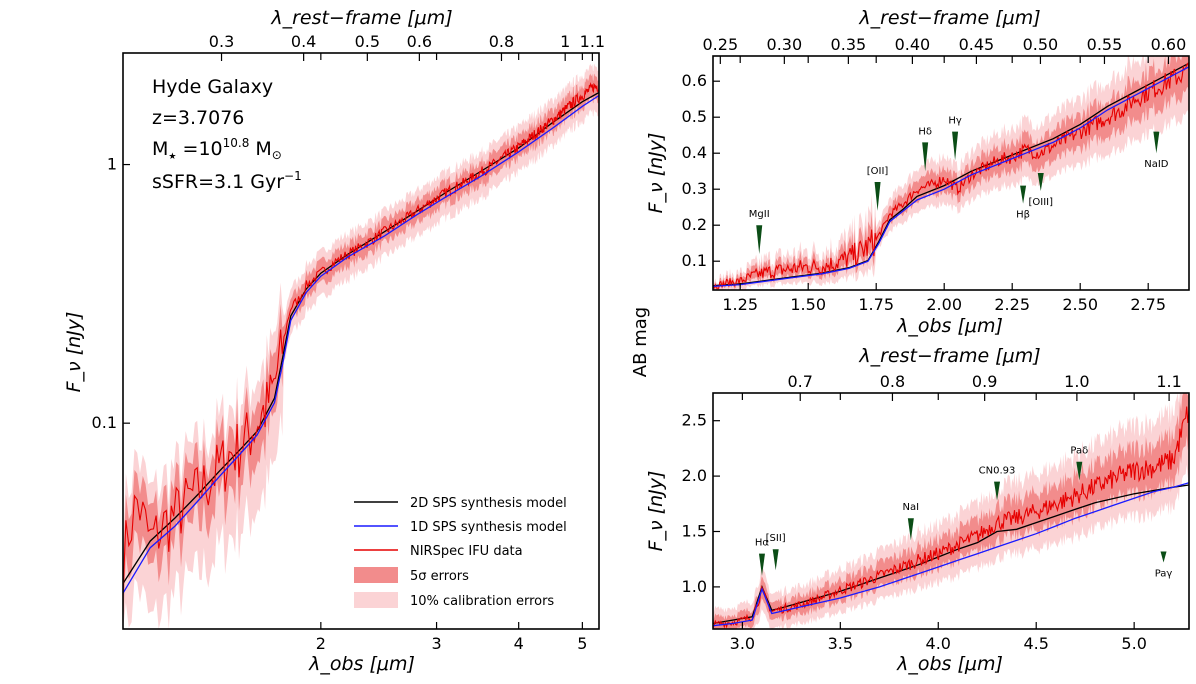 The width and height of the screenshot is (1196, 684). I want to click on line-marker-label: Paγ, so click(1164, 574).